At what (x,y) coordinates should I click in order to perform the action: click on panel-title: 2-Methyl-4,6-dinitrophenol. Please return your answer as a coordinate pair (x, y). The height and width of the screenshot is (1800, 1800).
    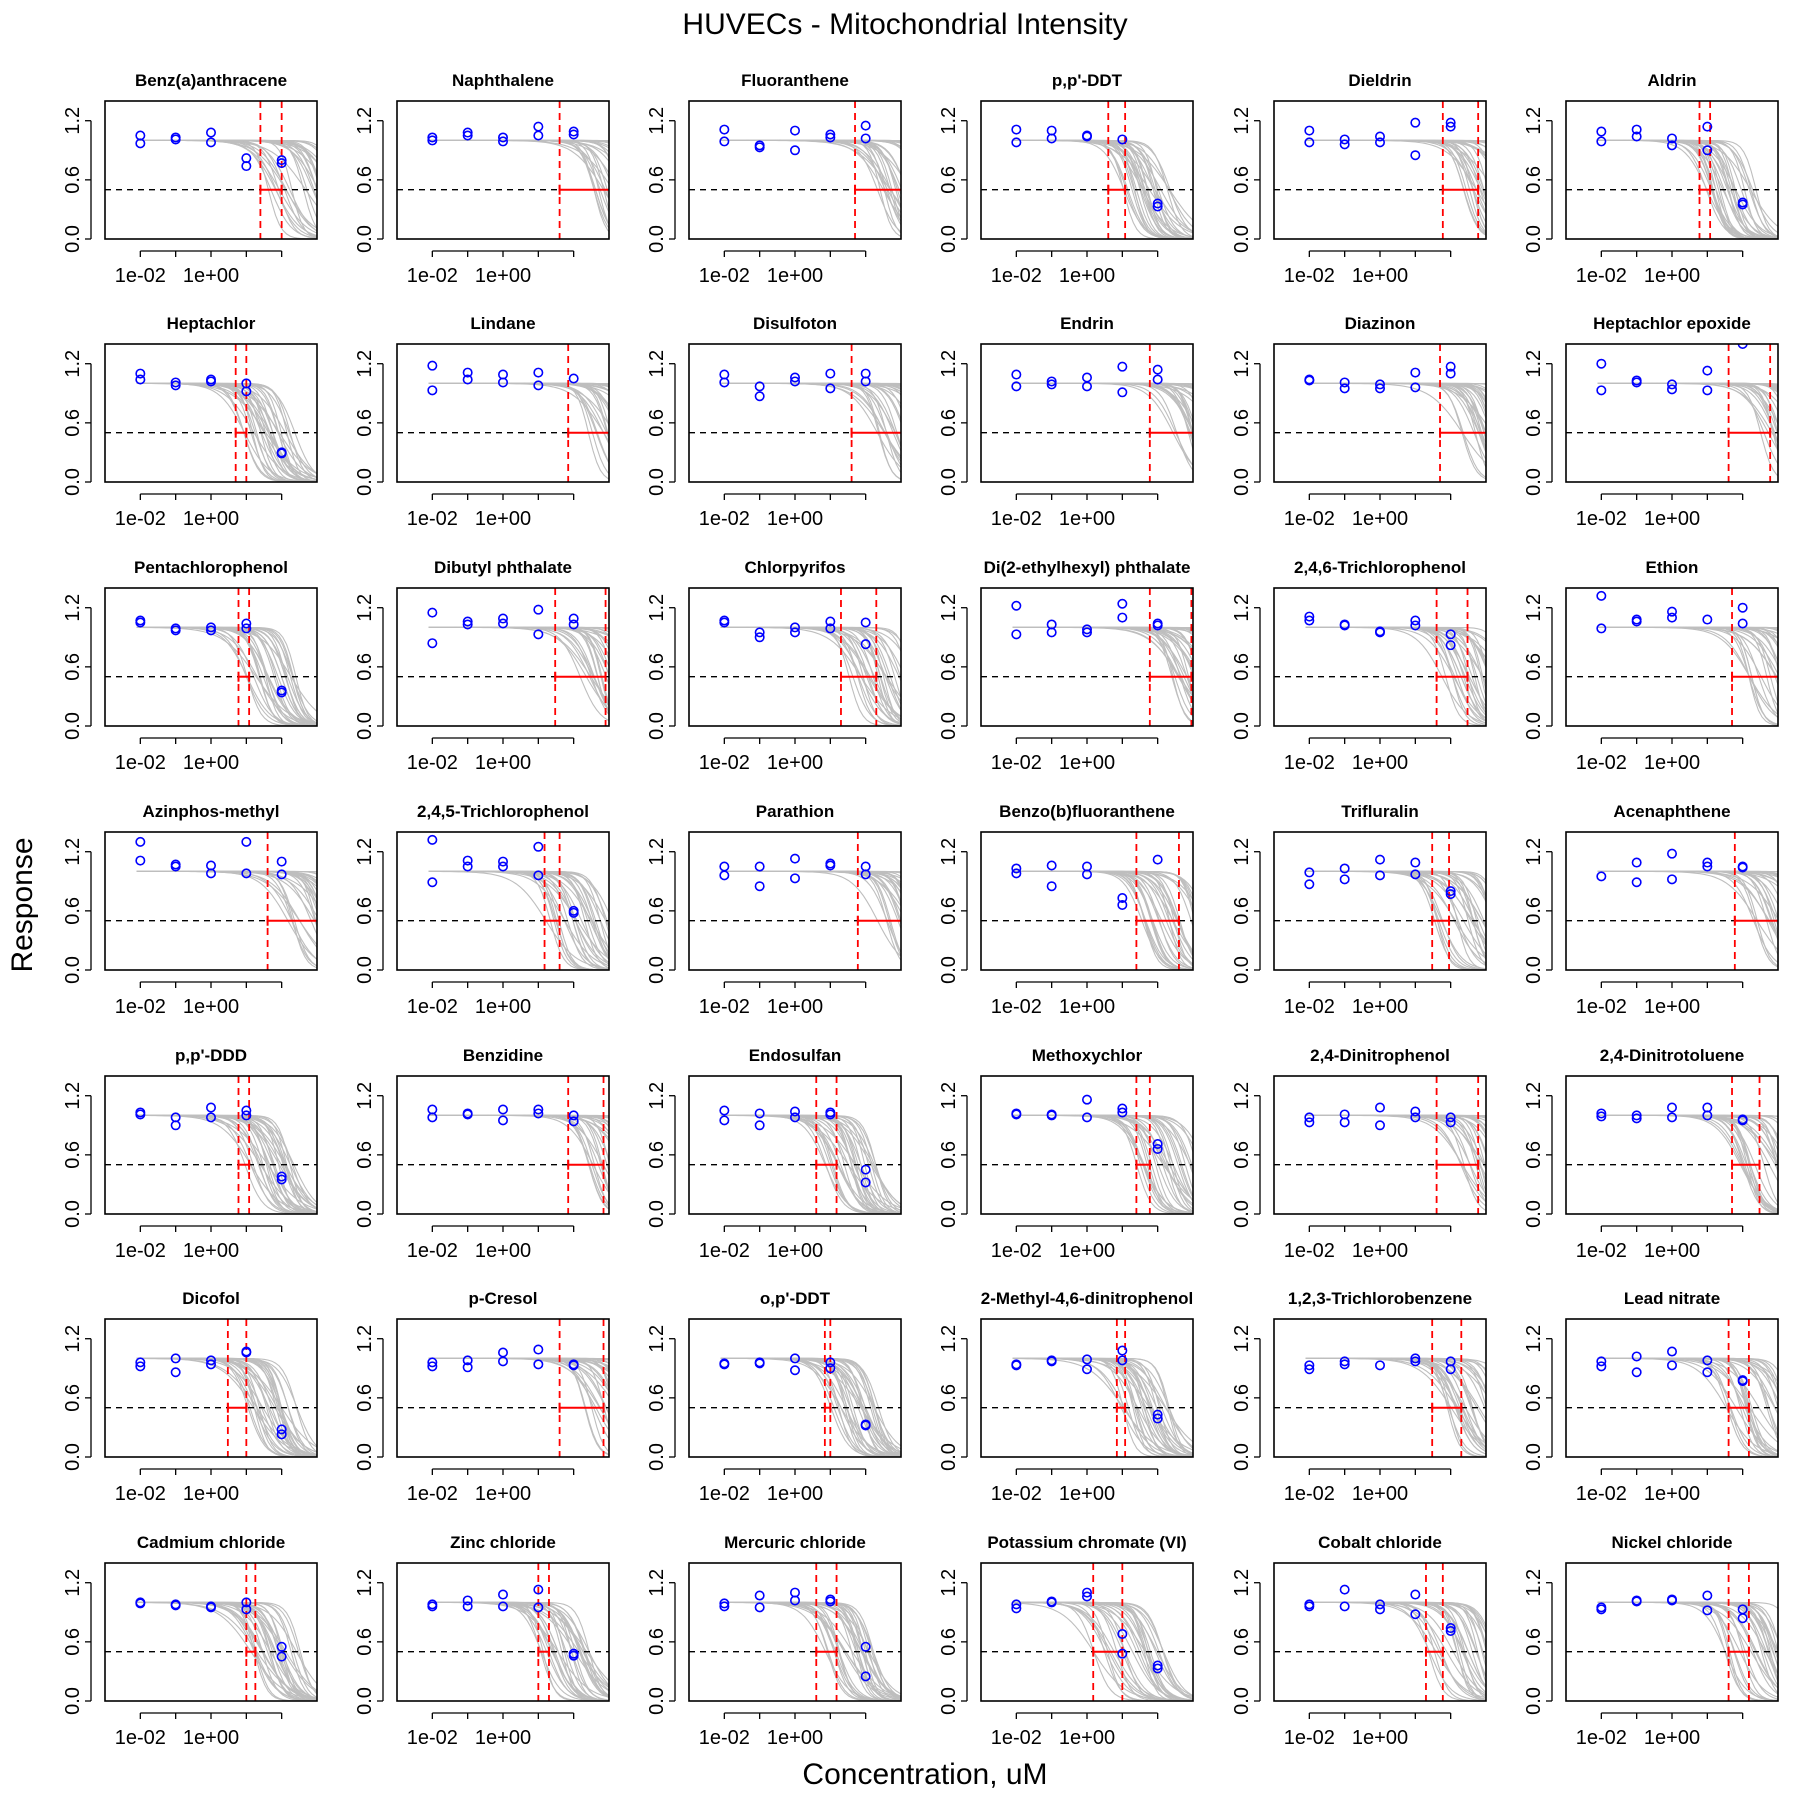
    Looking at the image, I should click on (1087, 1298).